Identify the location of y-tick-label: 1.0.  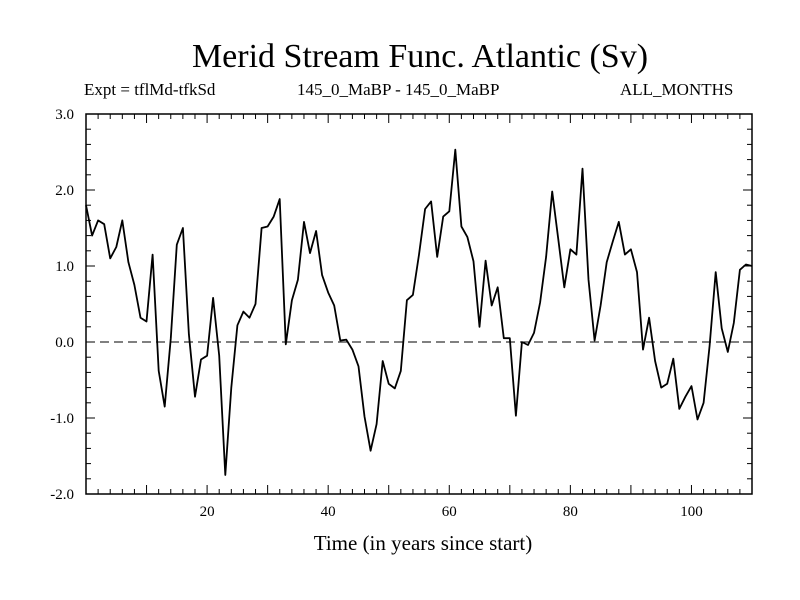
(64, 267).